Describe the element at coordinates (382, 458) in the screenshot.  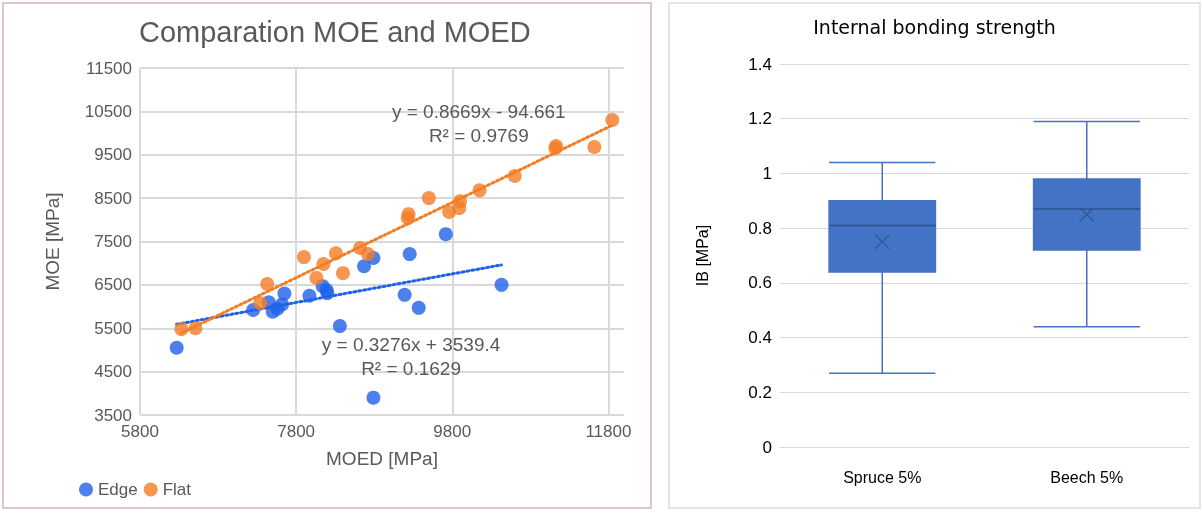
I see `x-axis-title: MOED [MPa]` at that location.